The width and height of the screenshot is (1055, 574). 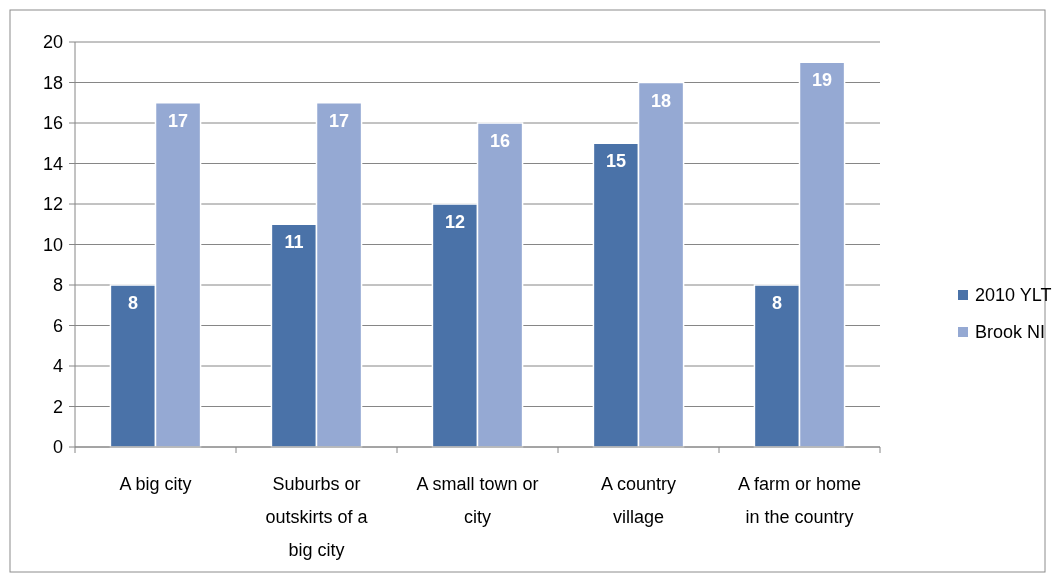 I want to click on y-tick-label: 12, so click(x=52, y=204).